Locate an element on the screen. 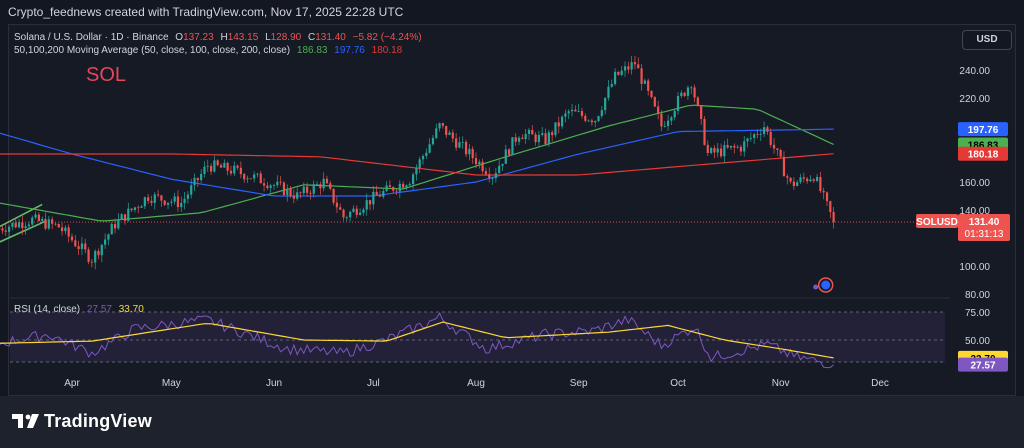  symbol-title: Solana / U.S. Dollar · 1D · Binance is located at coordinates (91, 37).